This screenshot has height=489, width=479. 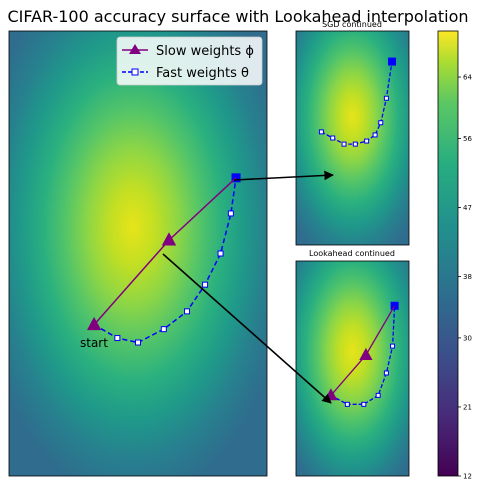 What do you see at coordinates (357, 102) in the screenshot?
I see `sgd-fast-weights-markers` at bounding box center [357, 102].